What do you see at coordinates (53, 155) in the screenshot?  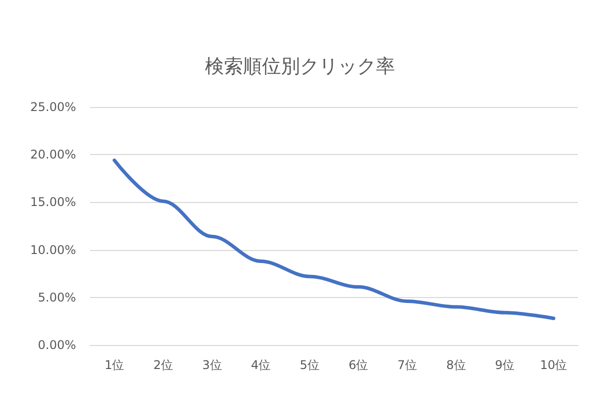 I see `y-tick-label: 20.00%` at bounding box center [53, 155].